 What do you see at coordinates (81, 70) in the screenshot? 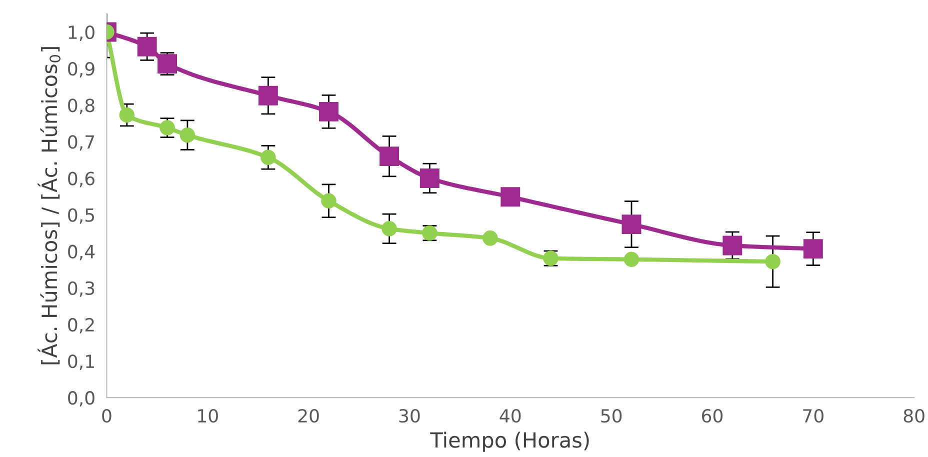
I see `y-tick-label: 0,9` at bounding box center [81, 70].